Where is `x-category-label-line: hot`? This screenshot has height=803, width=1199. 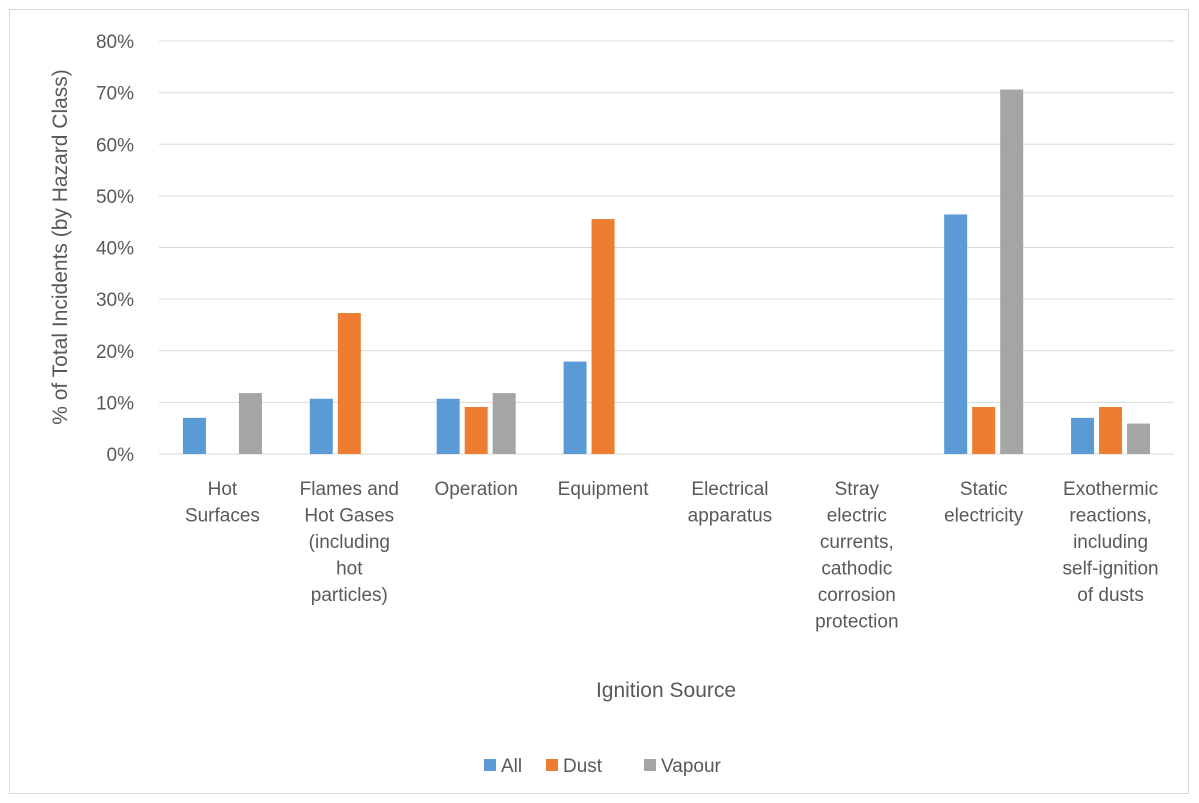 x-category-label-line: hot is located at coordinates (349, 569).